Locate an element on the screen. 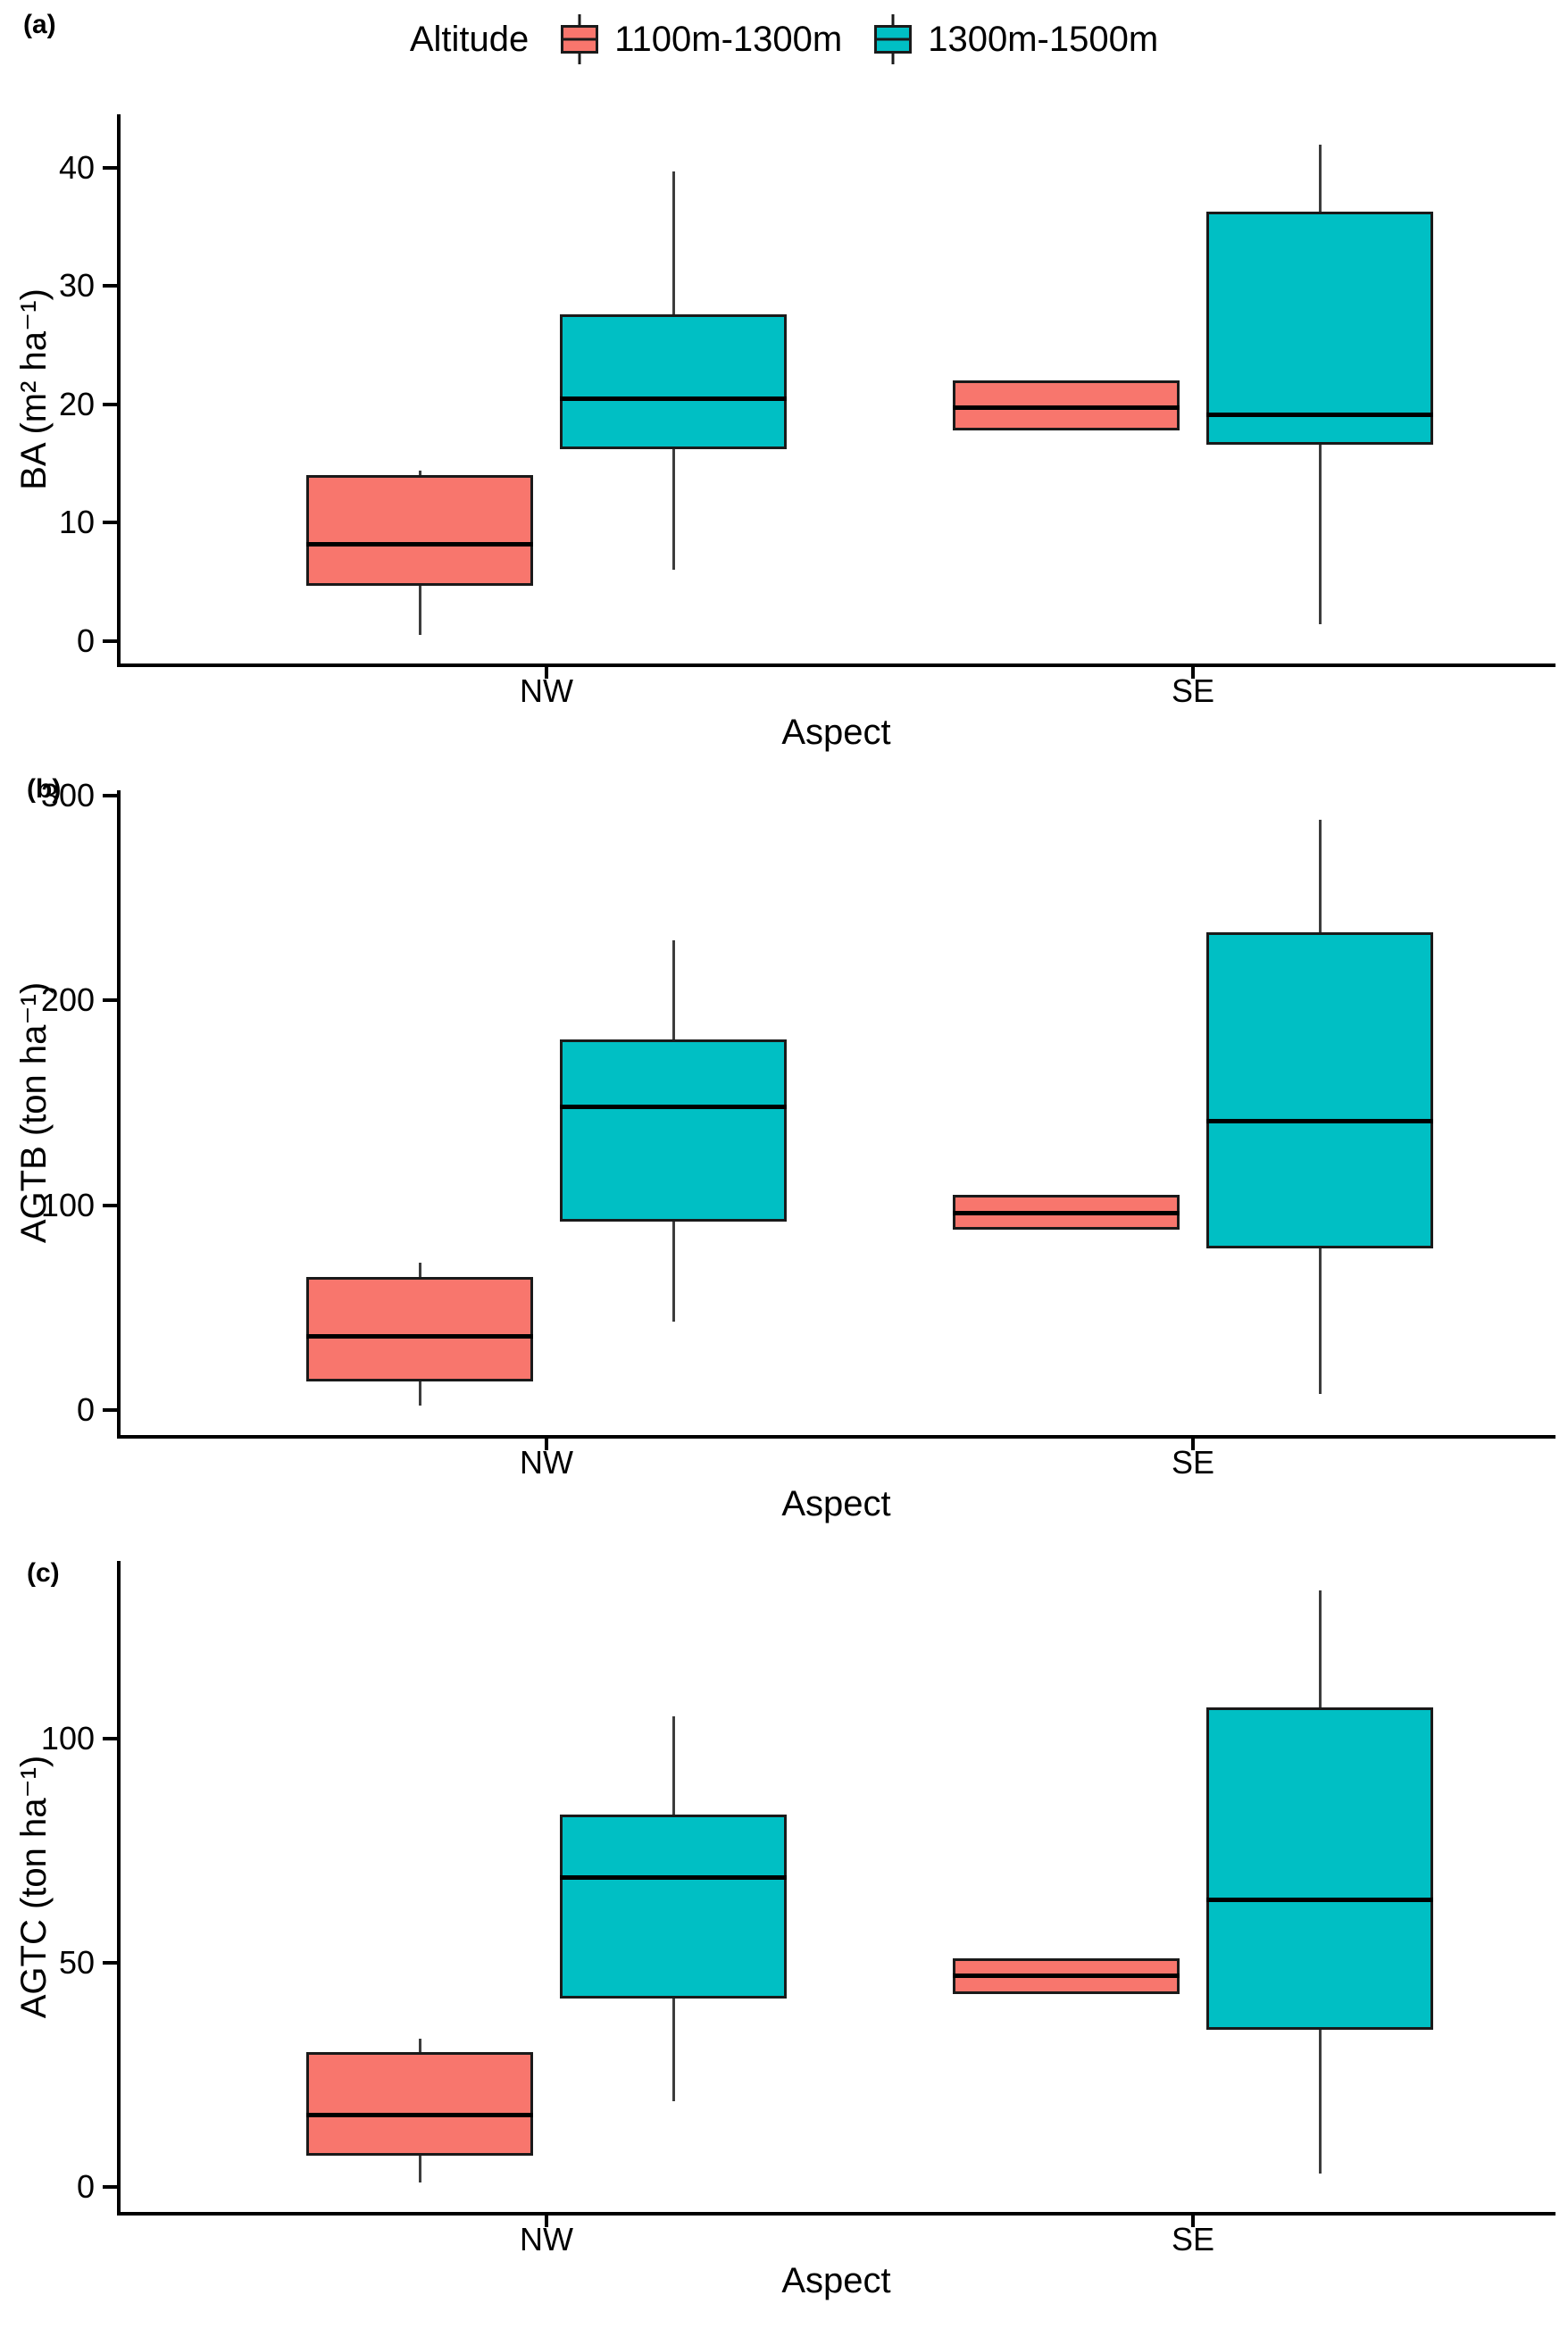 The width and height of the screenshot is (1568, 2345). panel-letter-c: (c) is located at coordinates (43, 1573).